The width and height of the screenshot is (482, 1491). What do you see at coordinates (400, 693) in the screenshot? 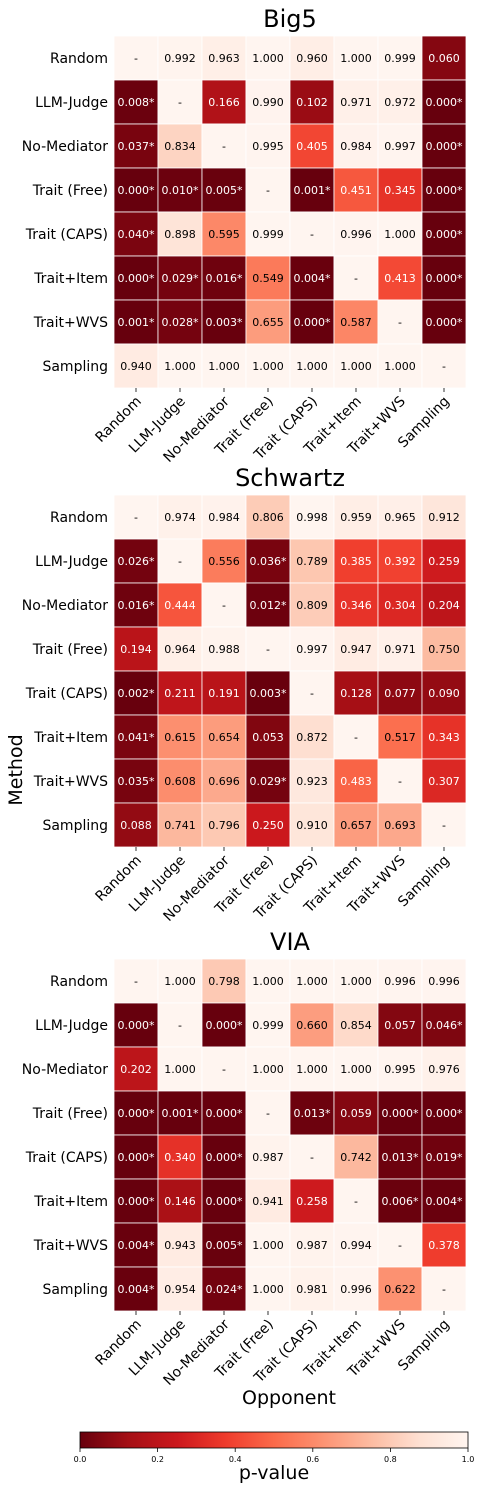
I see `cell-value-label: 0.077` at bounding box center [400, 693].